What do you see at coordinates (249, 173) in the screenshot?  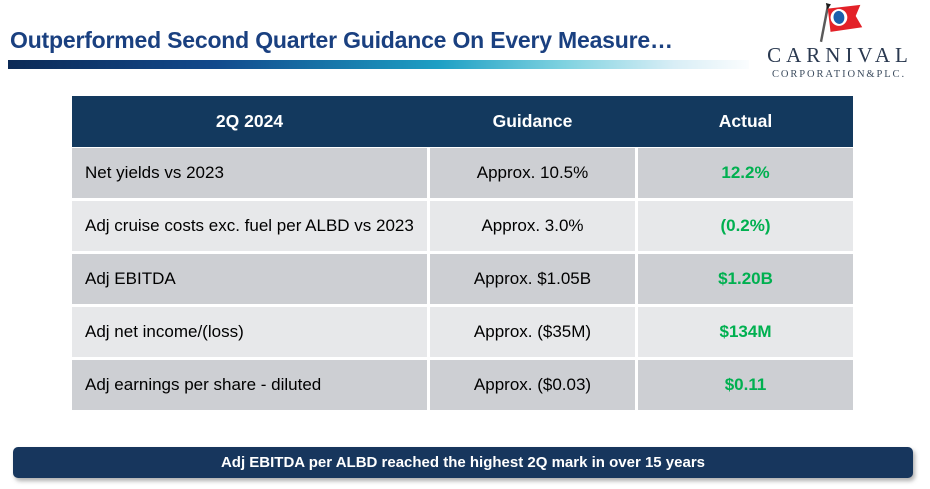 I see `row-label: Net yields vs 2023` at bounding box center [249, 173].